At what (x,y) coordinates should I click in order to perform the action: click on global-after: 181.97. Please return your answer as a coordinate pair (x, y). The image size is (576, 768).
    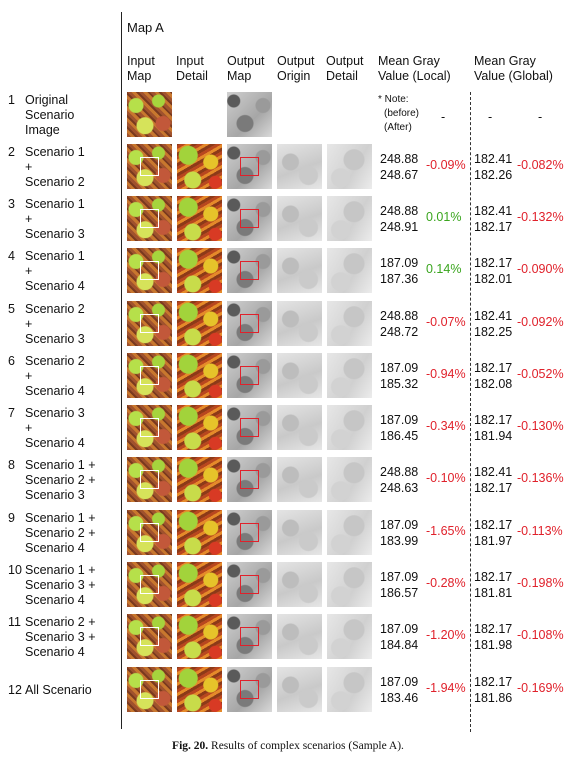
    Looking at the image, I should click on (493, 541).